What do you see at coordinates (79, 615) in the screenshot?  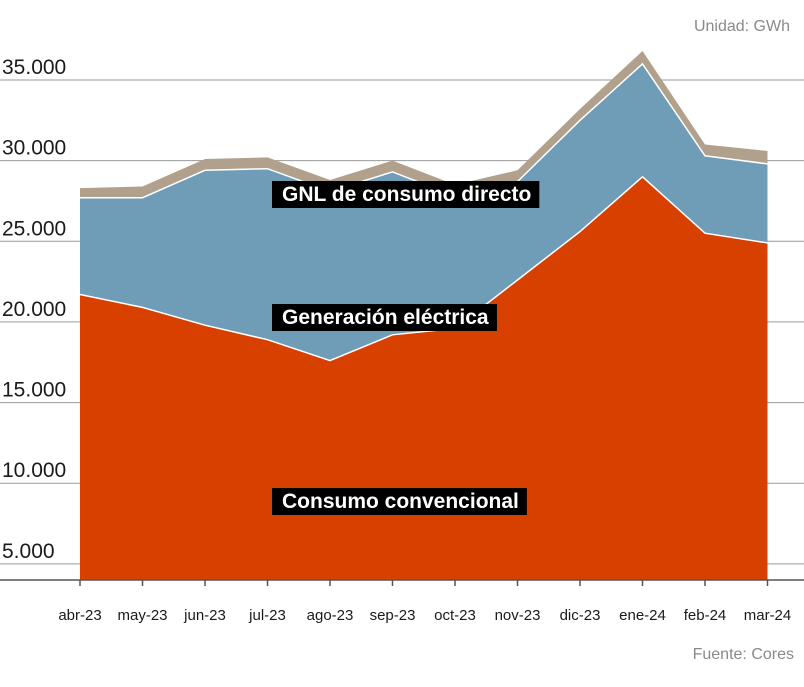 I see `x-tick-label: abr-23` at bounding box center [79, 615].